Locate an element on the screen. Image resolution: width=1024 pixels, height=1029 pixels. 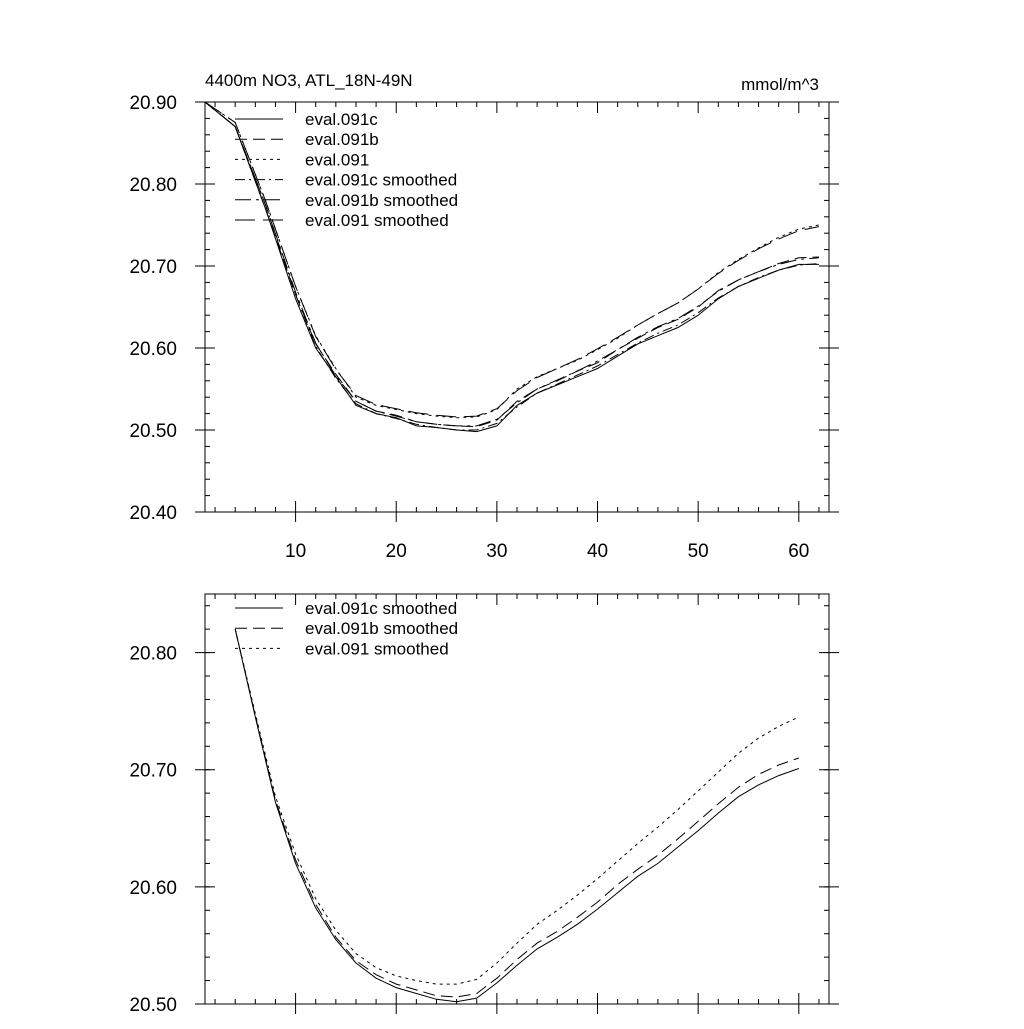
legend-entry: eval.091b is located at coordinates (342, 139).